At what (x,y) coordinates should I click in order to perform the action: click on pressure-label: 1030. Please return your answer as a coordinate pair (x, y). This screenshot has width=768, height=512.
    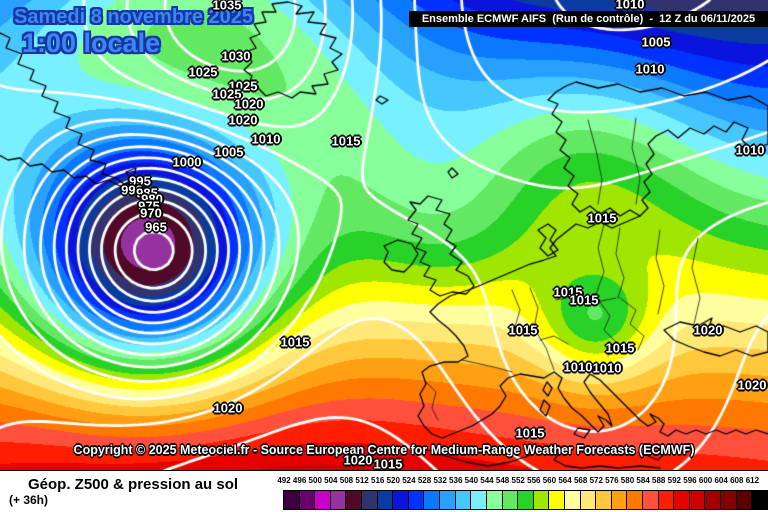
    Looking at the image, I should click on (236, 56).